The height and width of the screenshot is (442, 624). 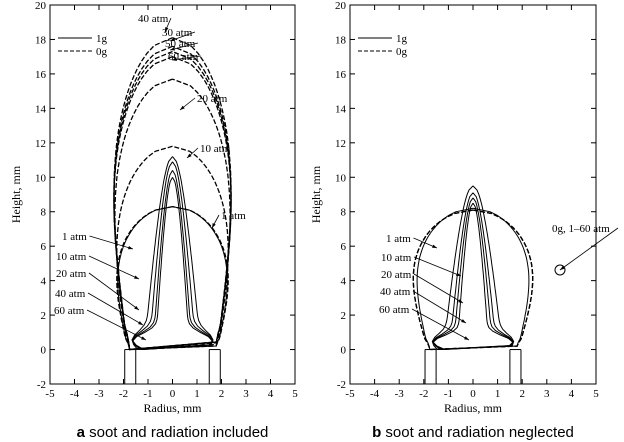 I want to click on flame-contour-1g-1atm, so click(x=172, y=278).